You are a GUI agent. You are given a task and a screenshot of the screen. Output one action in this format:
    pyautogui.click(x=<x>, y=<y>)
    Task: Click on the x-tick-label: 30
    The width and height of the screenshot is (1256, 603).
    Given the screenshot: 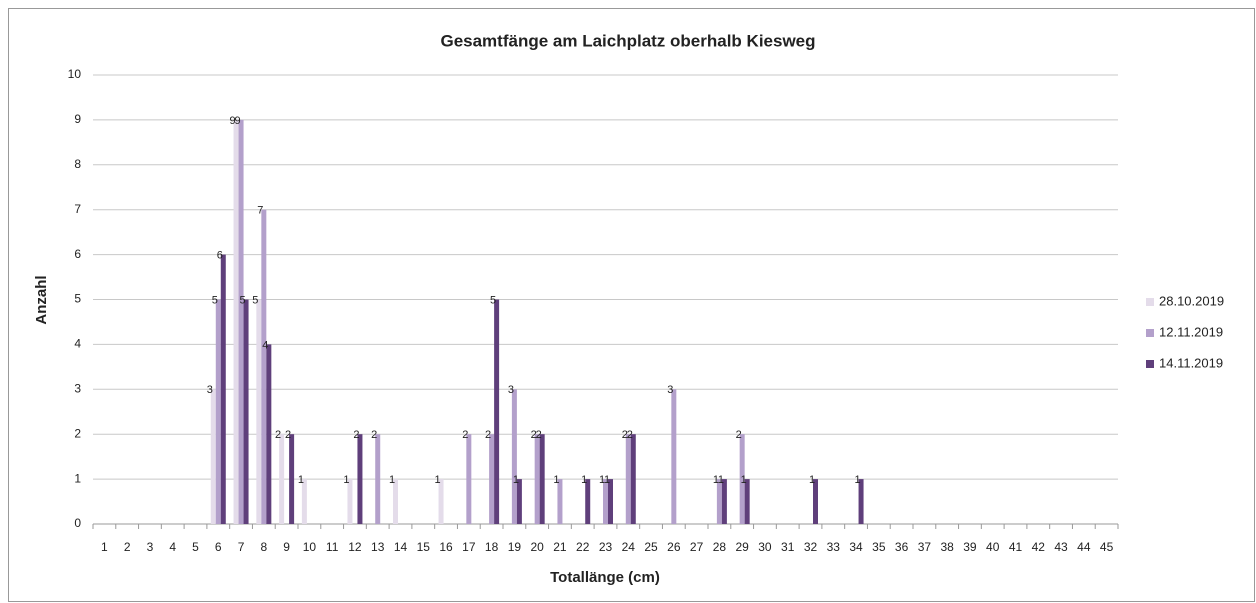 What is the action you would take?
    pyautogui.click(x=765, y=547)
    